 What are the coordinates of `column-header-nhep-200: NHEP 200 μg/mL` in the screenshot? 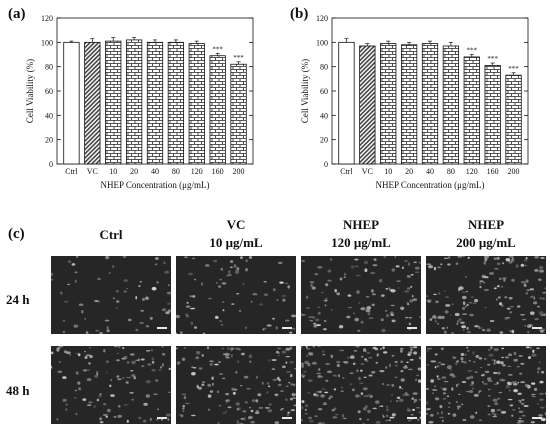 It's located at (486, 233).